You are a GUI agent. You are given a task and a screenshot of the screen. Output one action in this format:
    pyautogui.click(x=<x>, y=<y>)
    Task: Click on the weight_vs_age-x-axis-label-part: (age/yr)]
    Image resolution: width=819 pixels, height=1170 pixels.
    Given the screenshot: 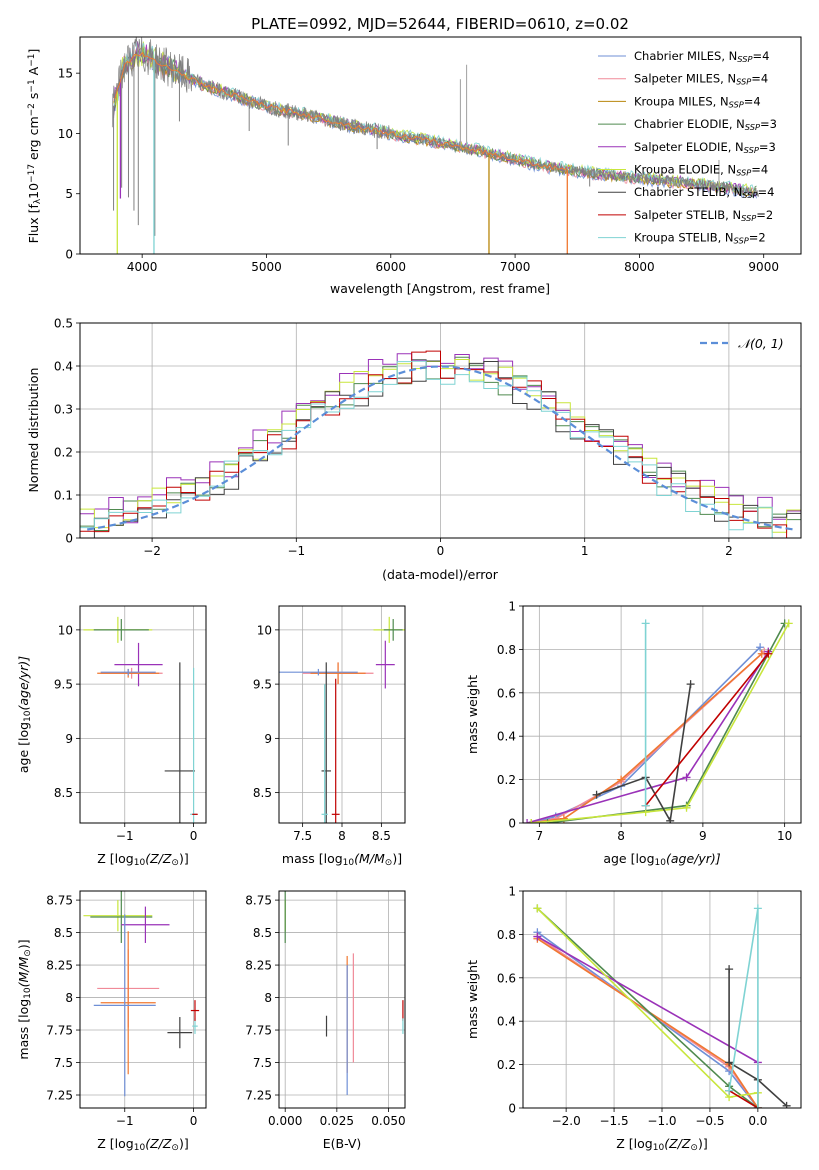 What is the action you would take?
    pyautogui.click(x=693, y=858)
    